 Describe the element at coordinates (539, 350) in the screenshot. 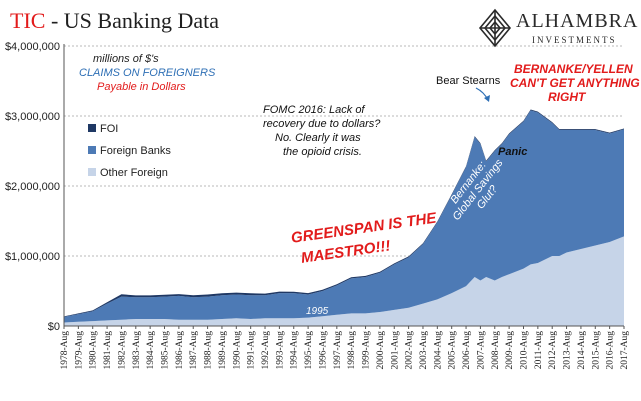

I see `x-tick-label: 2011-Aug` at that location.